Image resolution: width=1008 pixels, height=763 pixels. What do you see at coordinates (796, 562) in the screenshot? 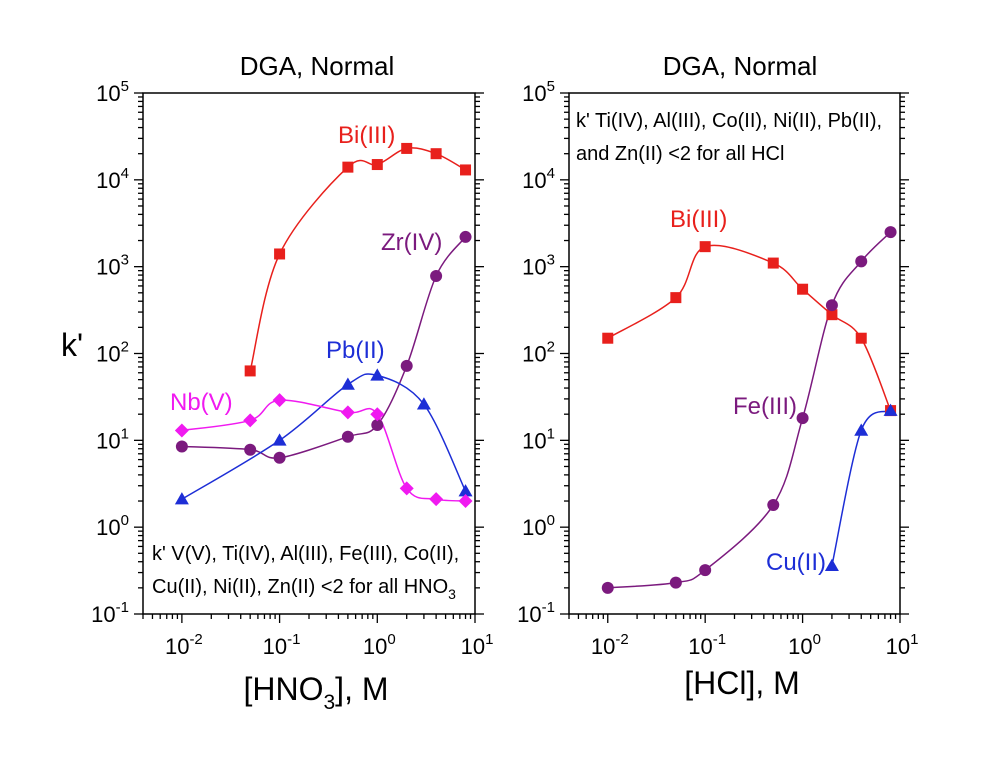
I see `series-label-cu-ii: Cu(II)` at bounding box center [796, 562].